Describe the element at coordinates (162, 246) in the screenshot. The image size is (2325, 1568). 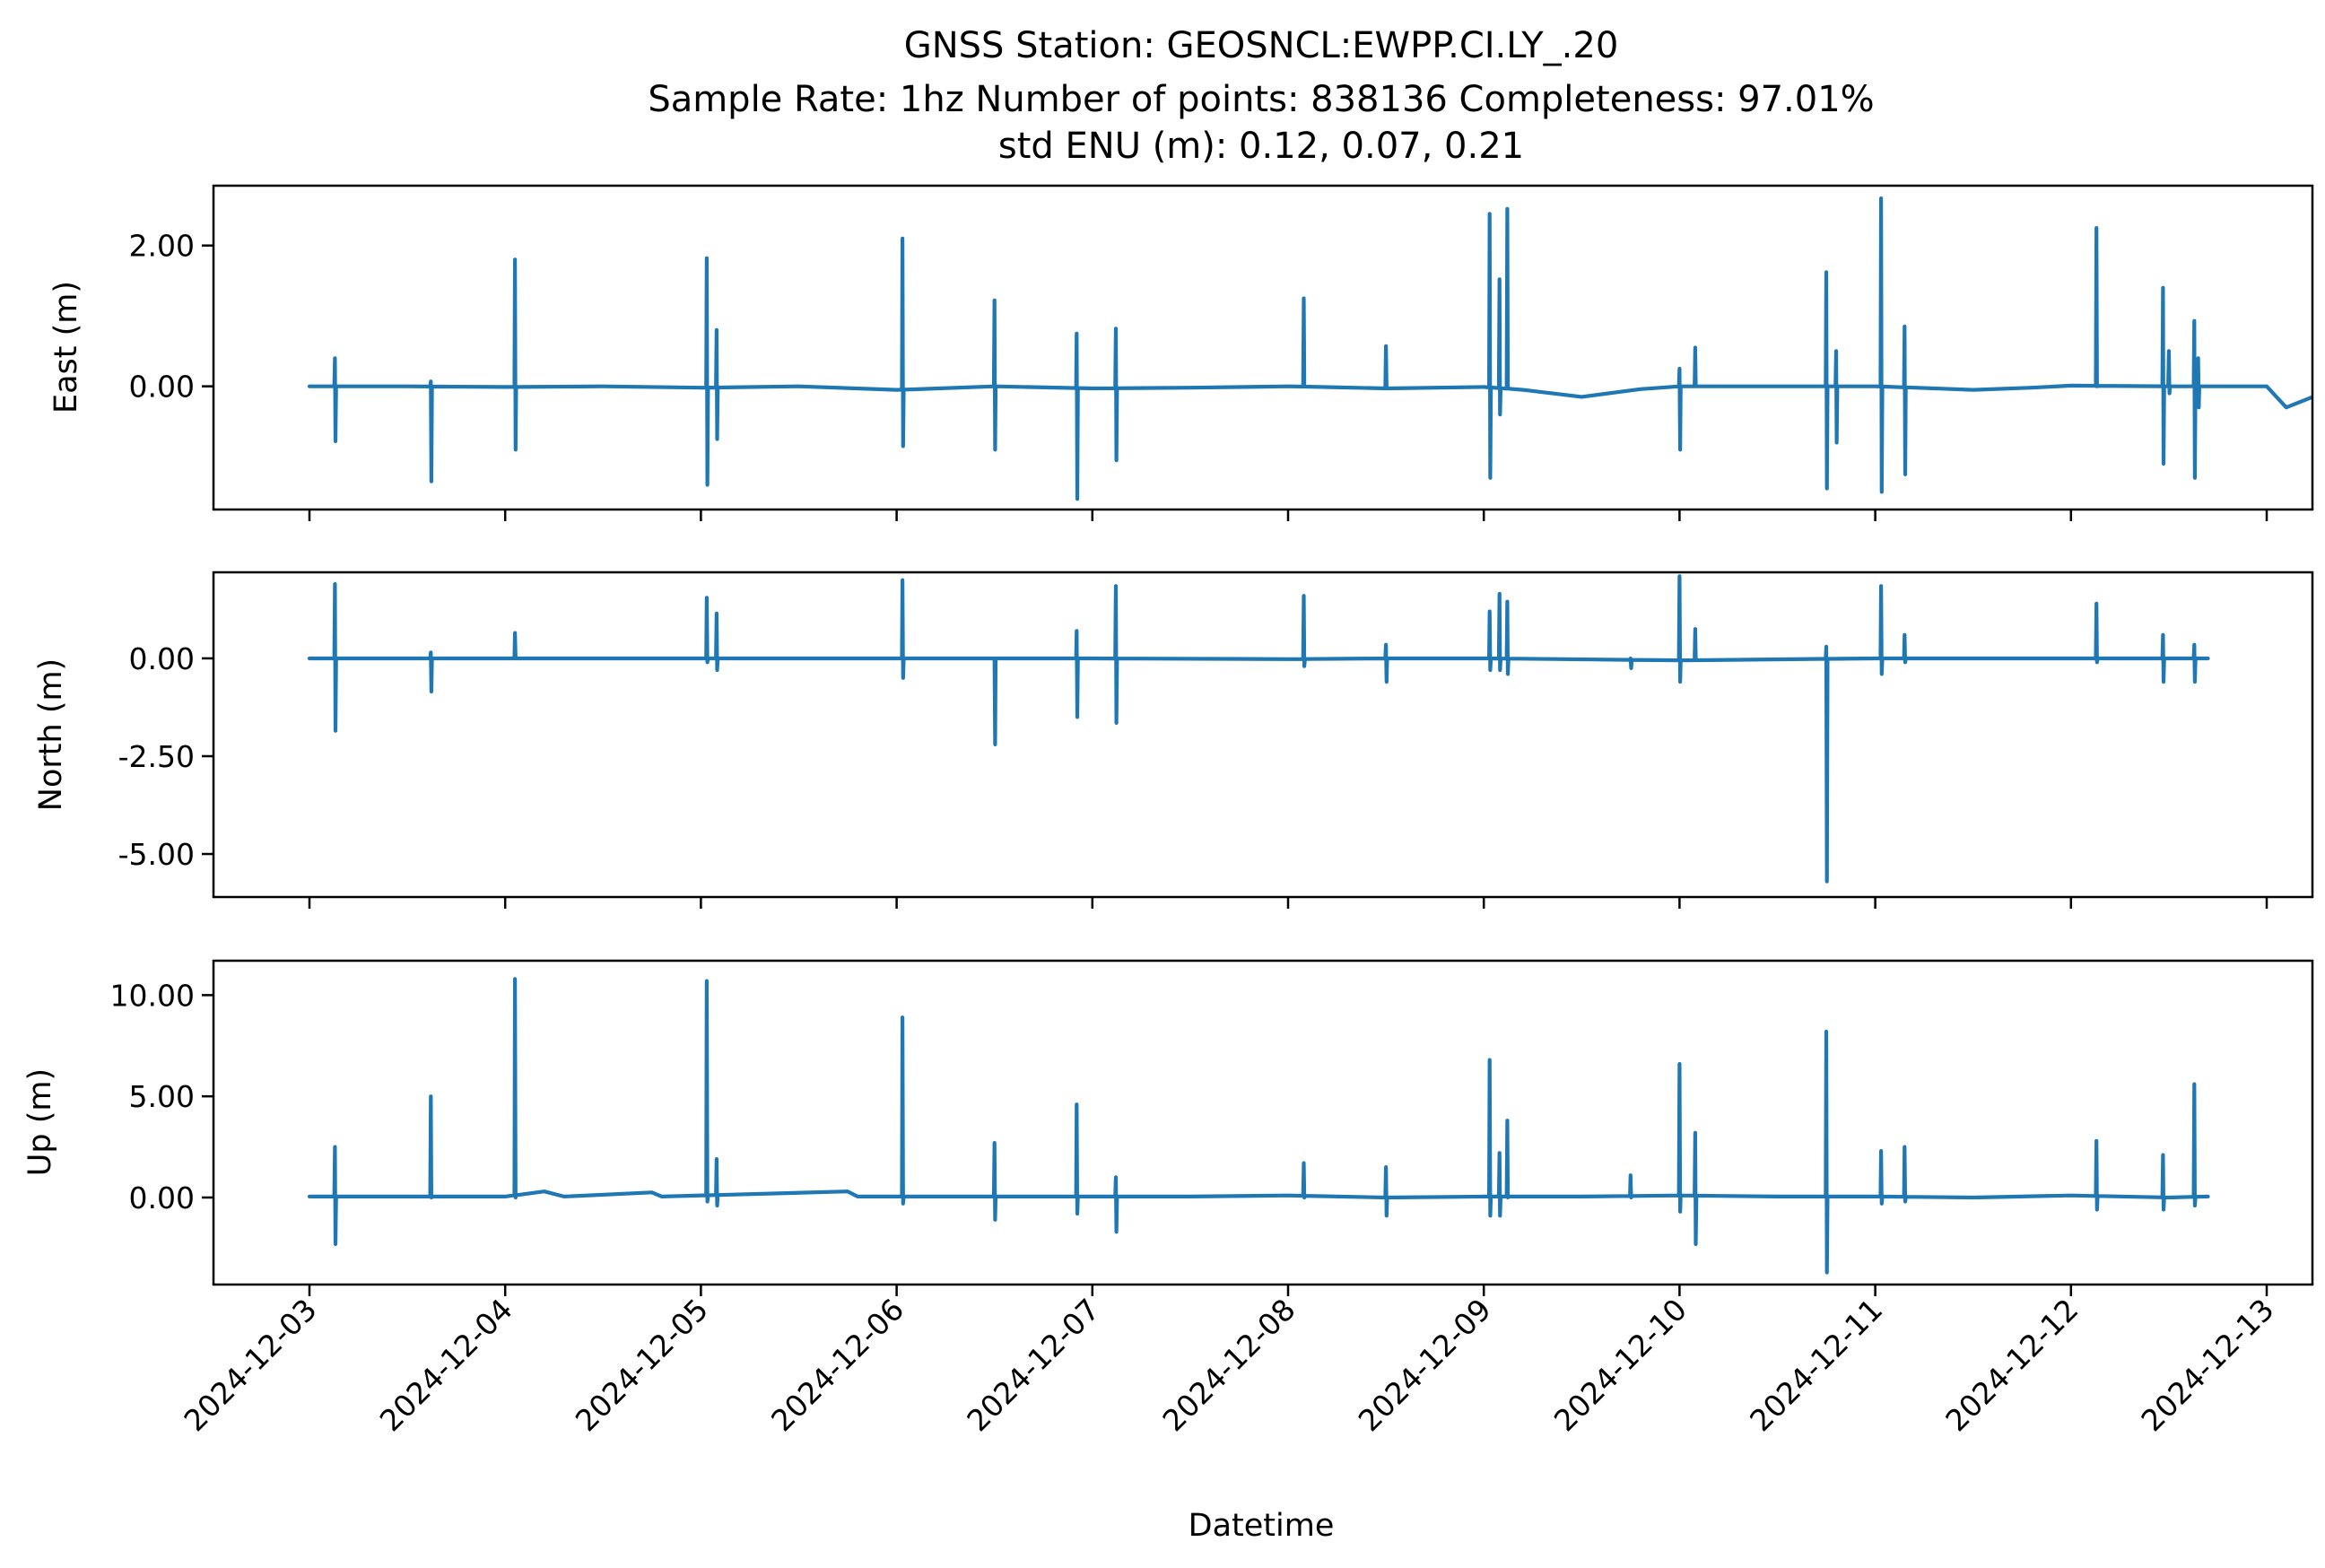
I see `east-y-tick-label: 2.00` at that location.